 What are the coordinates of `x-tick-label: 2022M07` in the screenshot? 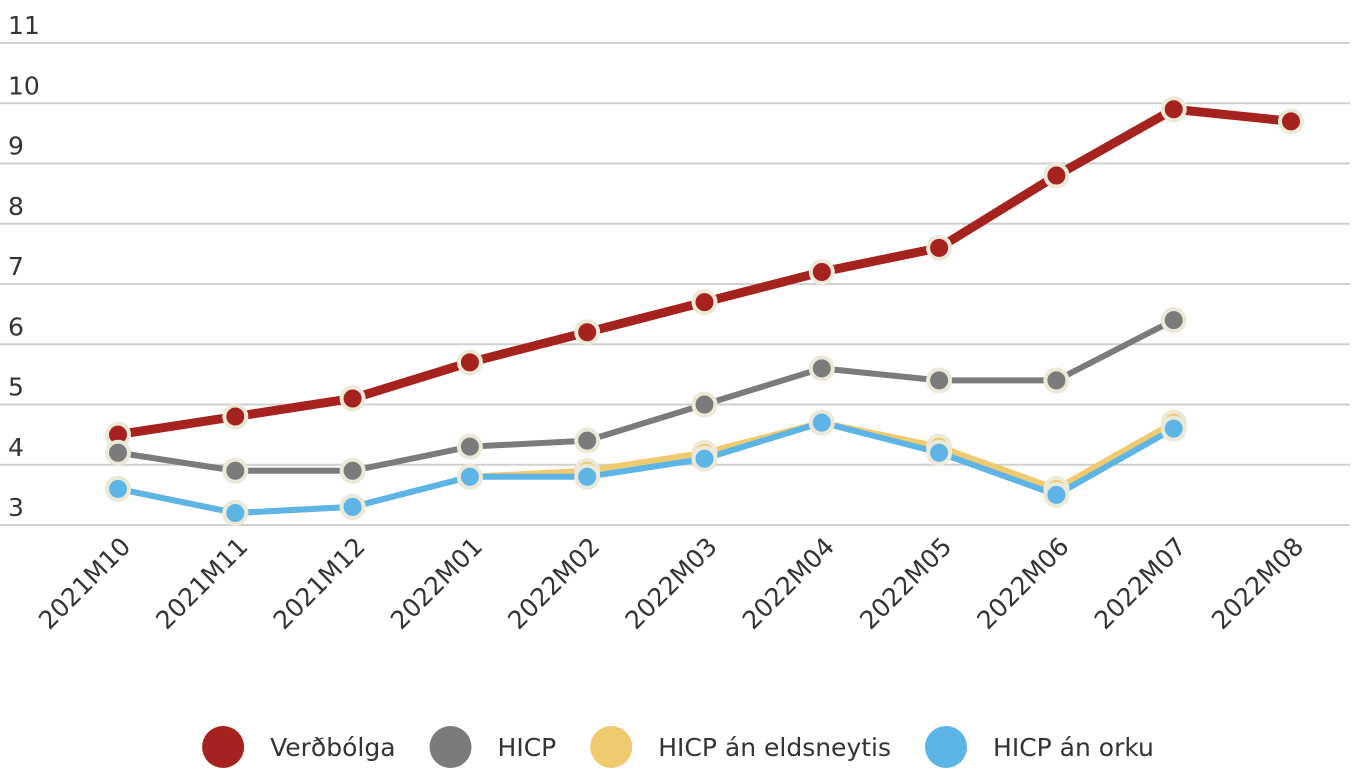 It's located at (1140, 583).